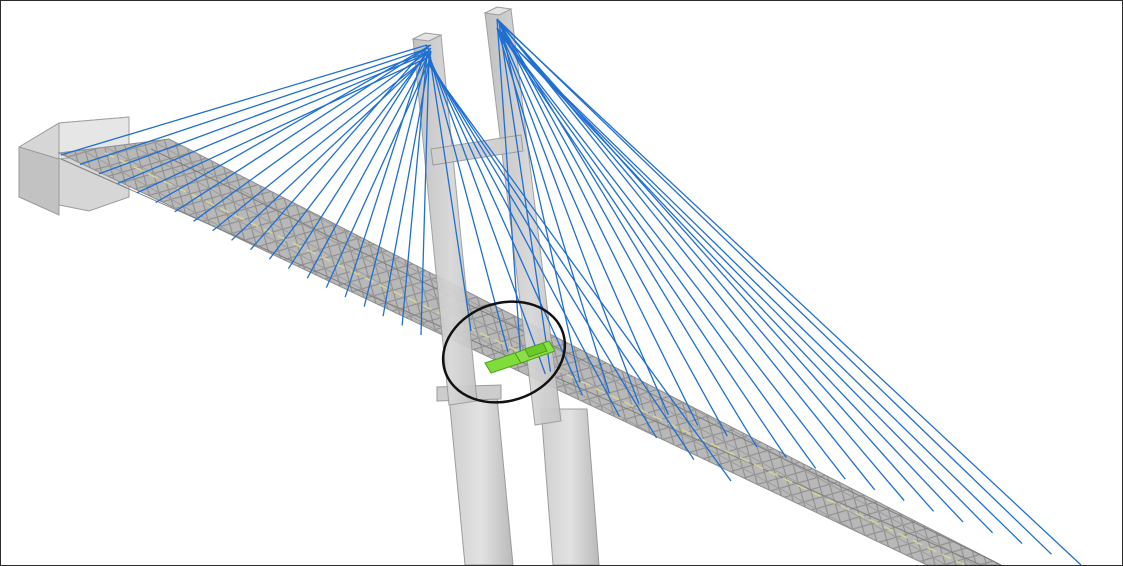  Describe the element at coordinates (518, 474) in the screenshot. I see `pier-columns` at that location.